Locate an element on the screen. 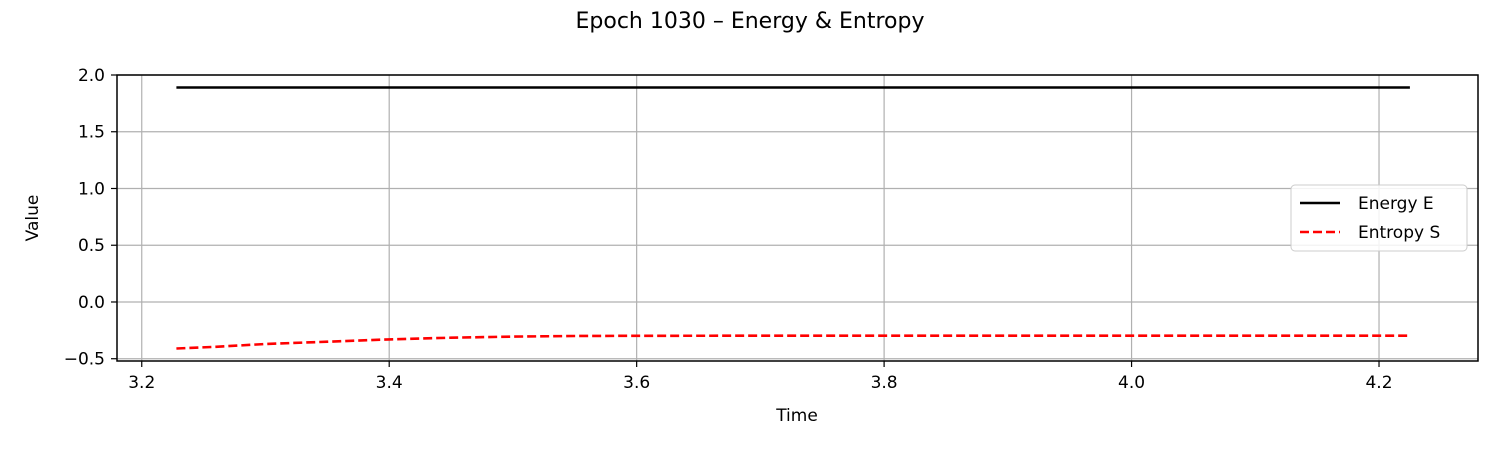  x-axis-ticks: 3.2 3.4 3.6 3.8 4.0 4.2 is located at coordinates (760, 377).